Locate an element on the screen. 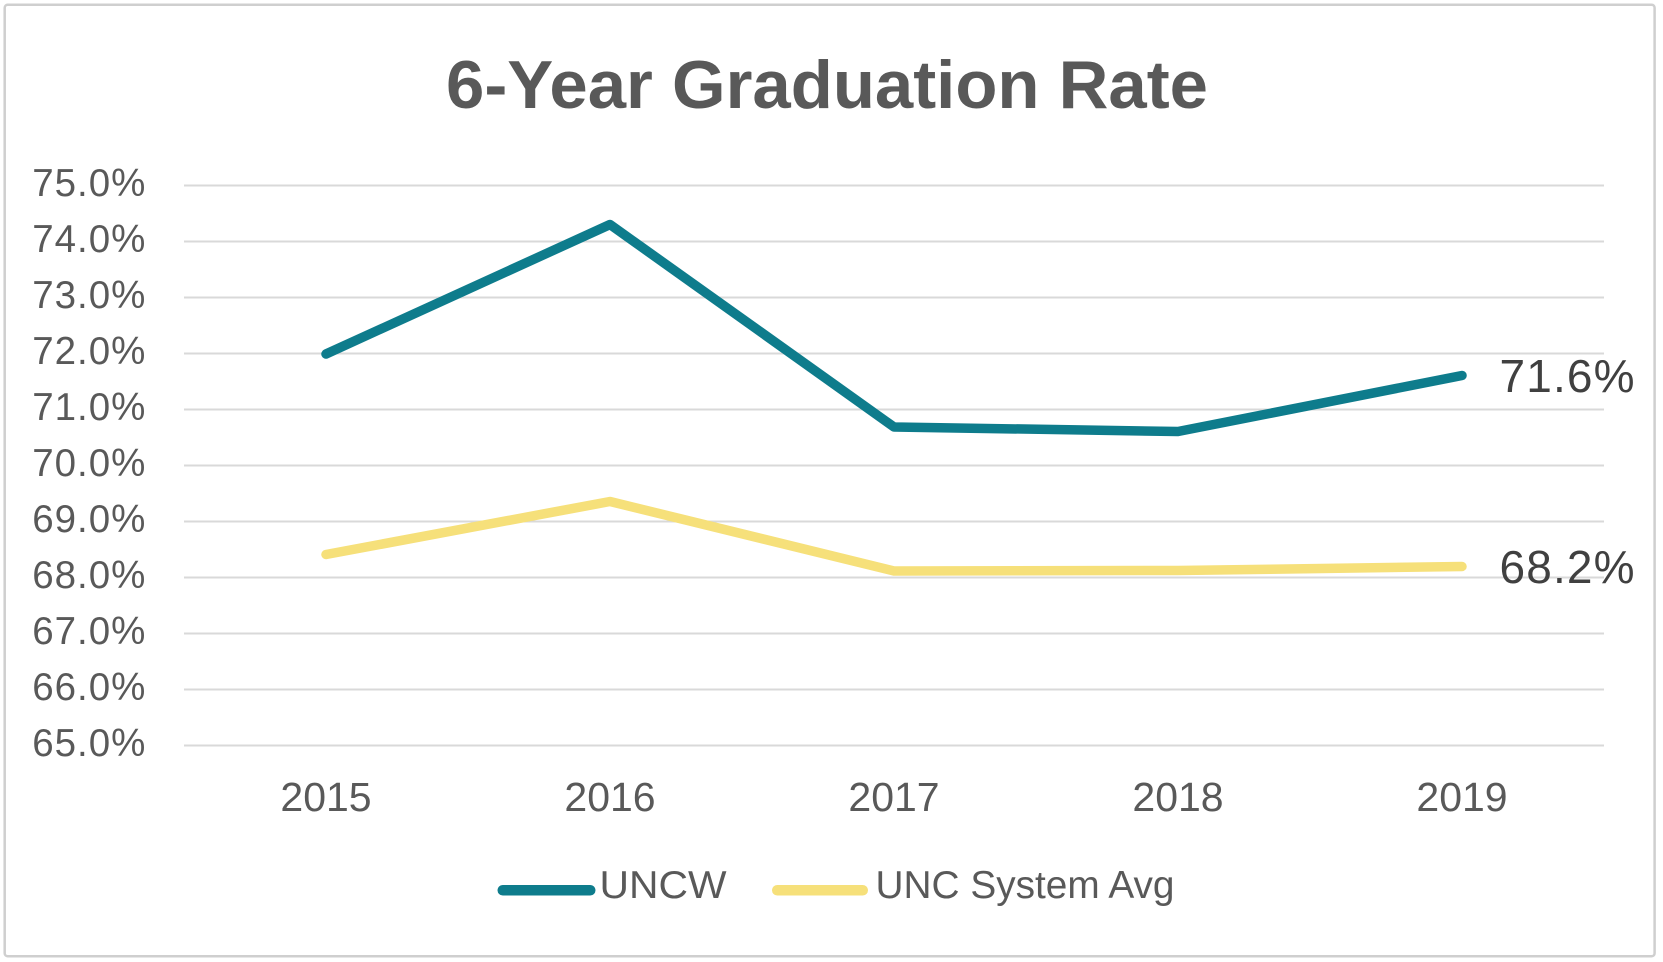  svg-text: 2017 is located at coordinates (893, 797).